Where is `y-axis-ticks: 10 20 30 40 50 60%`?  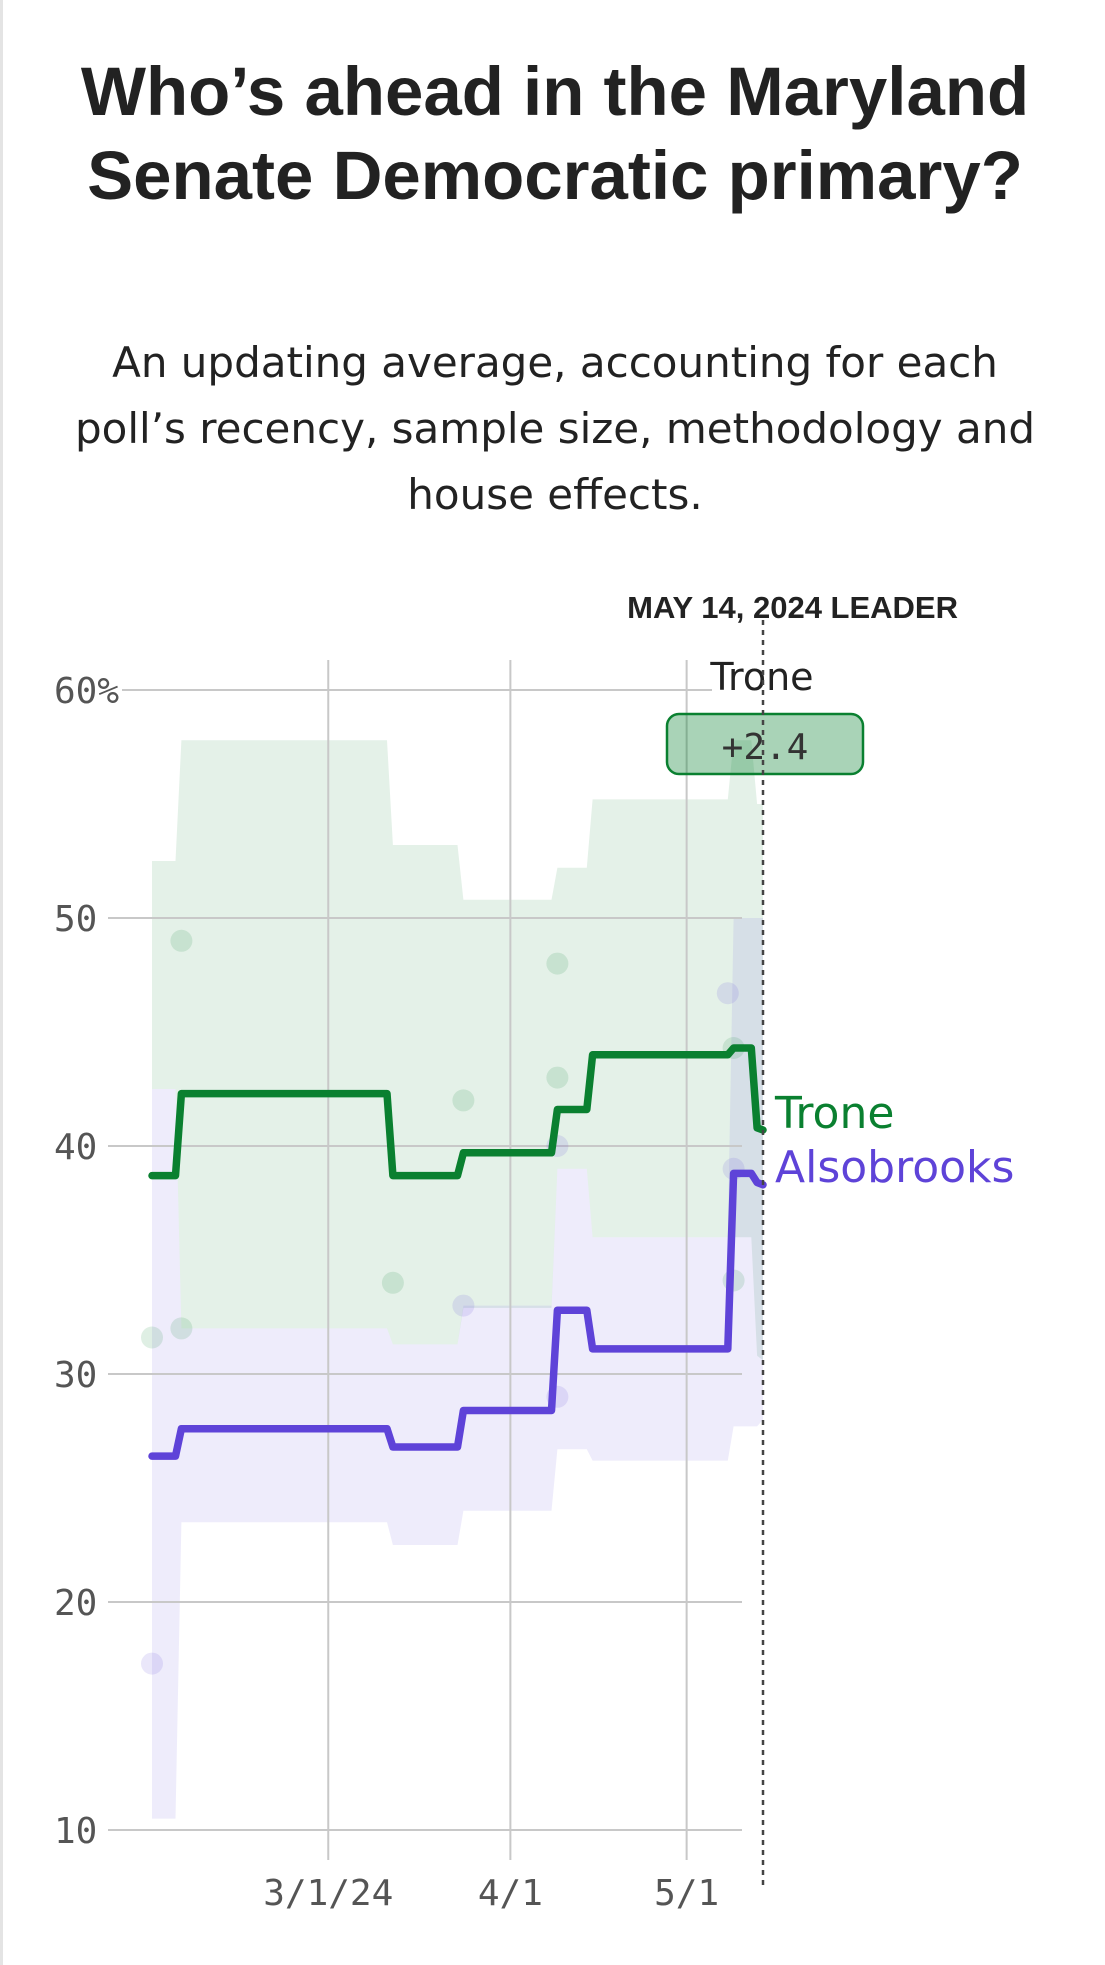
y-axis-ticks: 10 20 30 40 50 60% is located at coordinates (86, 1261).